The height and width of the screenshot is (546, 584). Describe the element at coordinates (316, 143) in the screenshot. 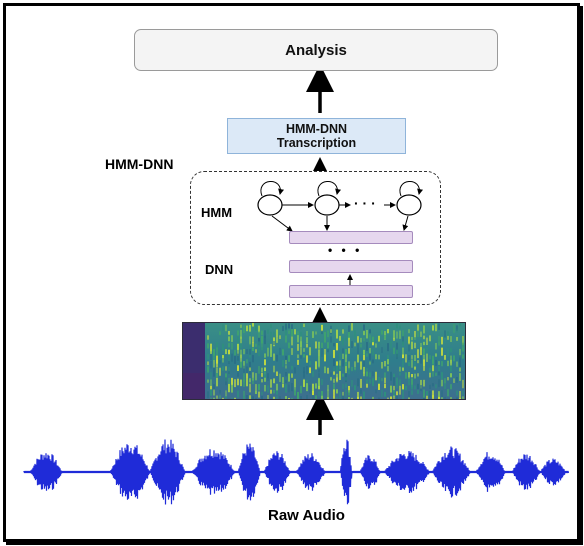

I see `transcription-label-line2: Transcription` at that location.